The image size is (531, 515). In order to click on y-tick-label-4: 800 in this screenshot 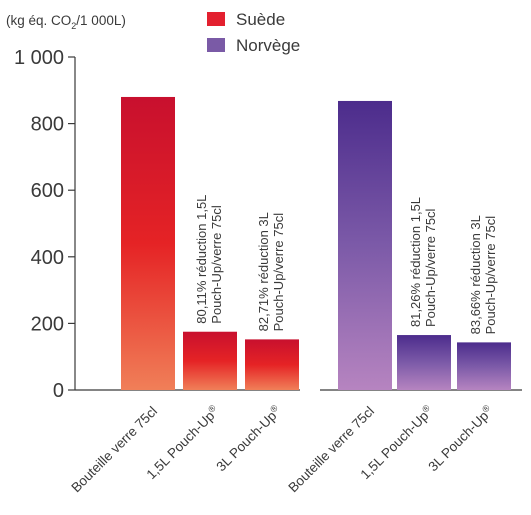, I will do `click(47, 125)`.